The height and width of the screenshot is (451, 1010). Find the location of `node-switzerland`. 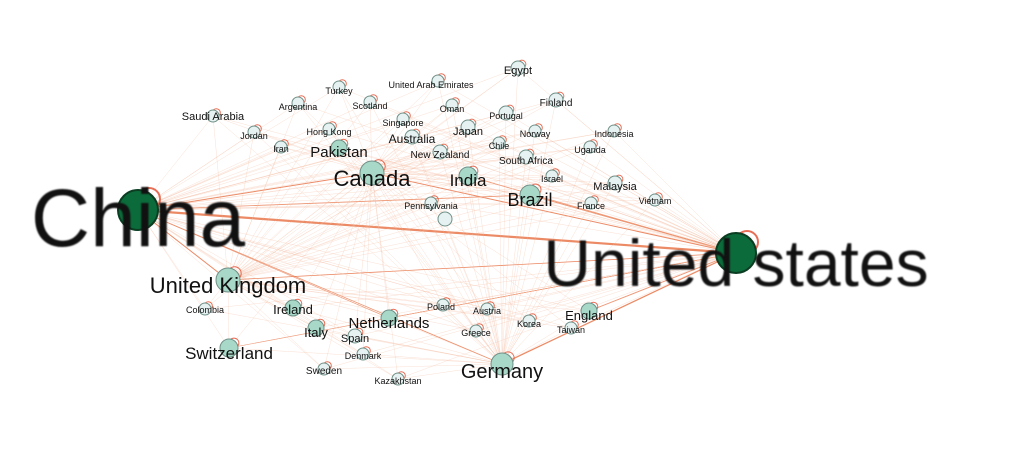

node-switzerland is located at coordinates (229, 348).